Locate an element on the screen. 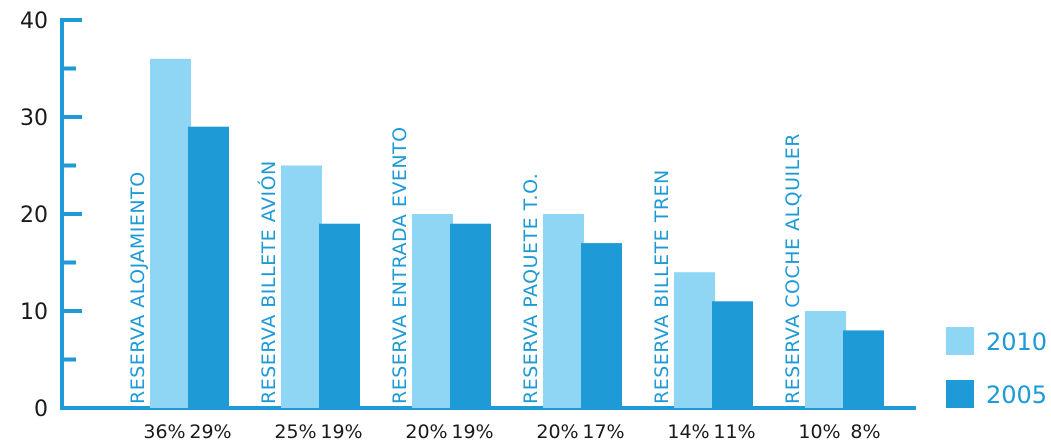 This screenshot has height=445, width=1051. category-label-2: RESERVA ENTRADA EVENTO is located at coordinates (400, 265).